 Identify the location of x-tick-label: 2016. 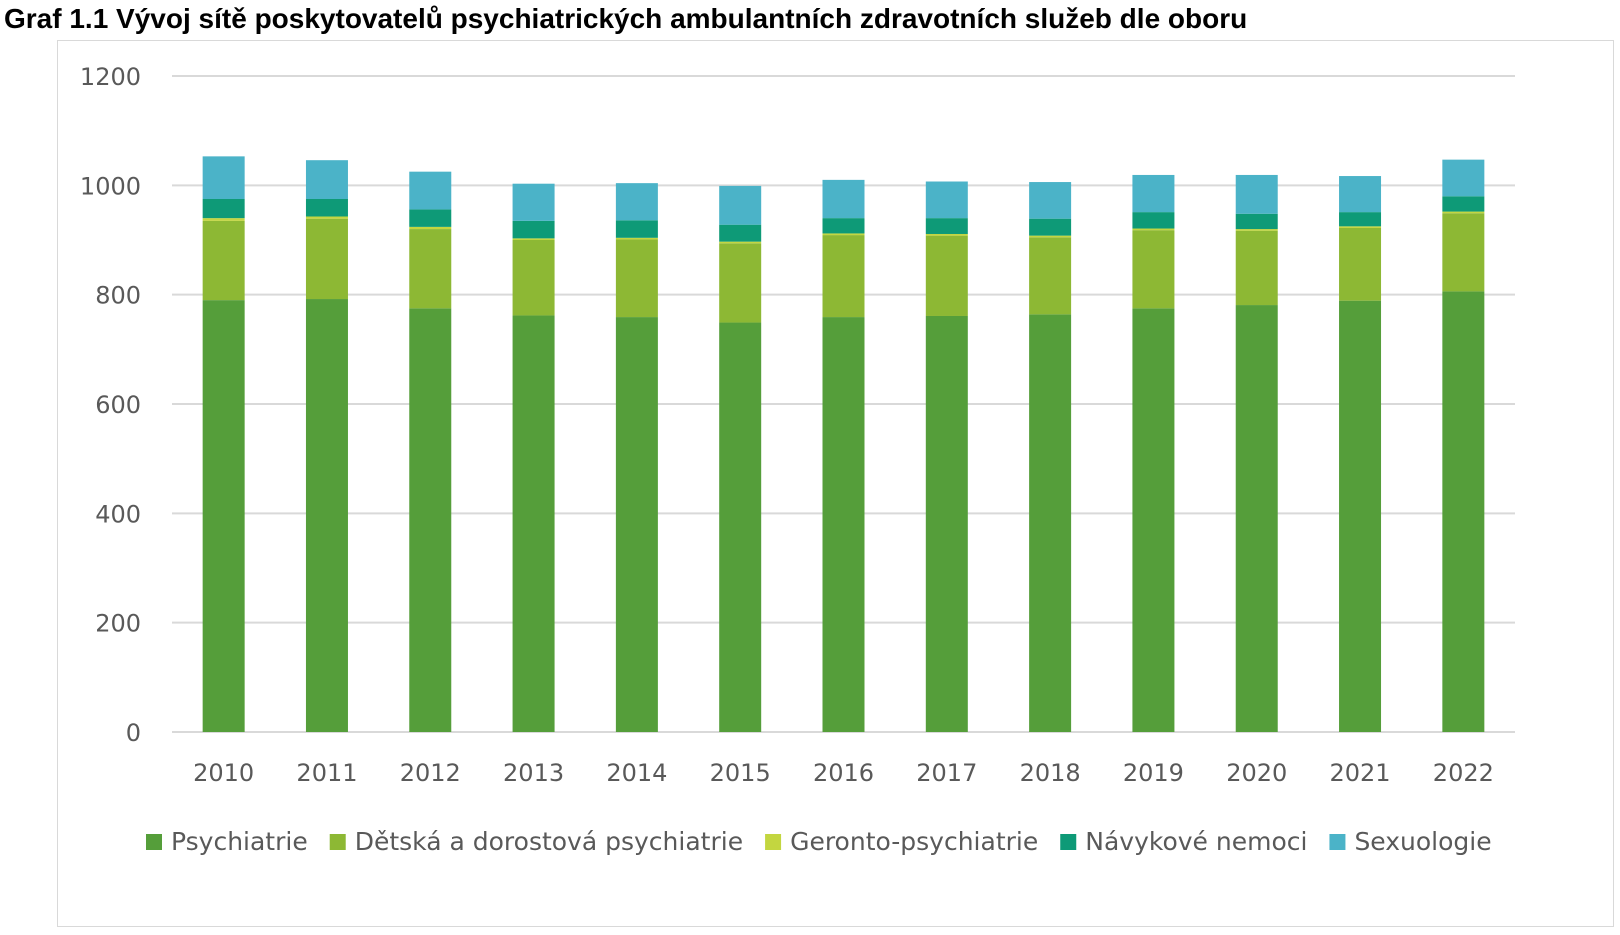
(843, 773).